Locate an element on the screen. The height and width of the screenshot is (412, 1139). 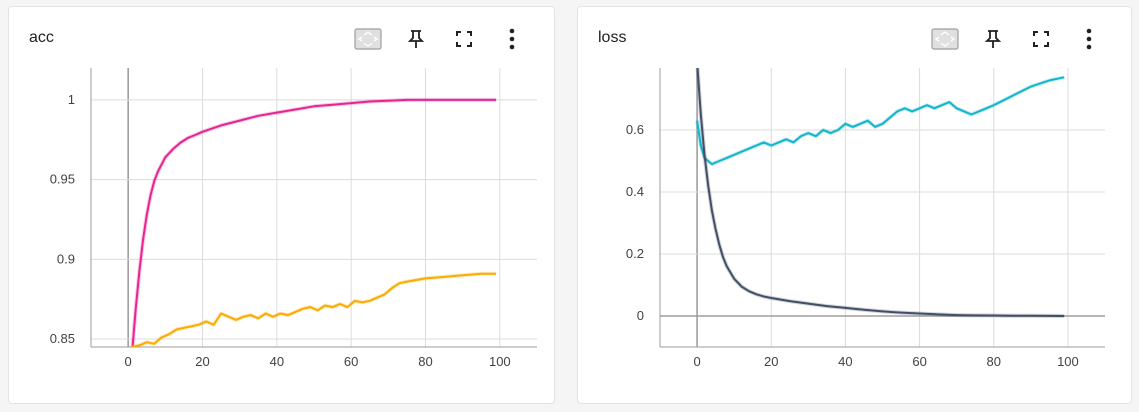
y-tick-label: 0.9 is located at coordinates (66, 258).